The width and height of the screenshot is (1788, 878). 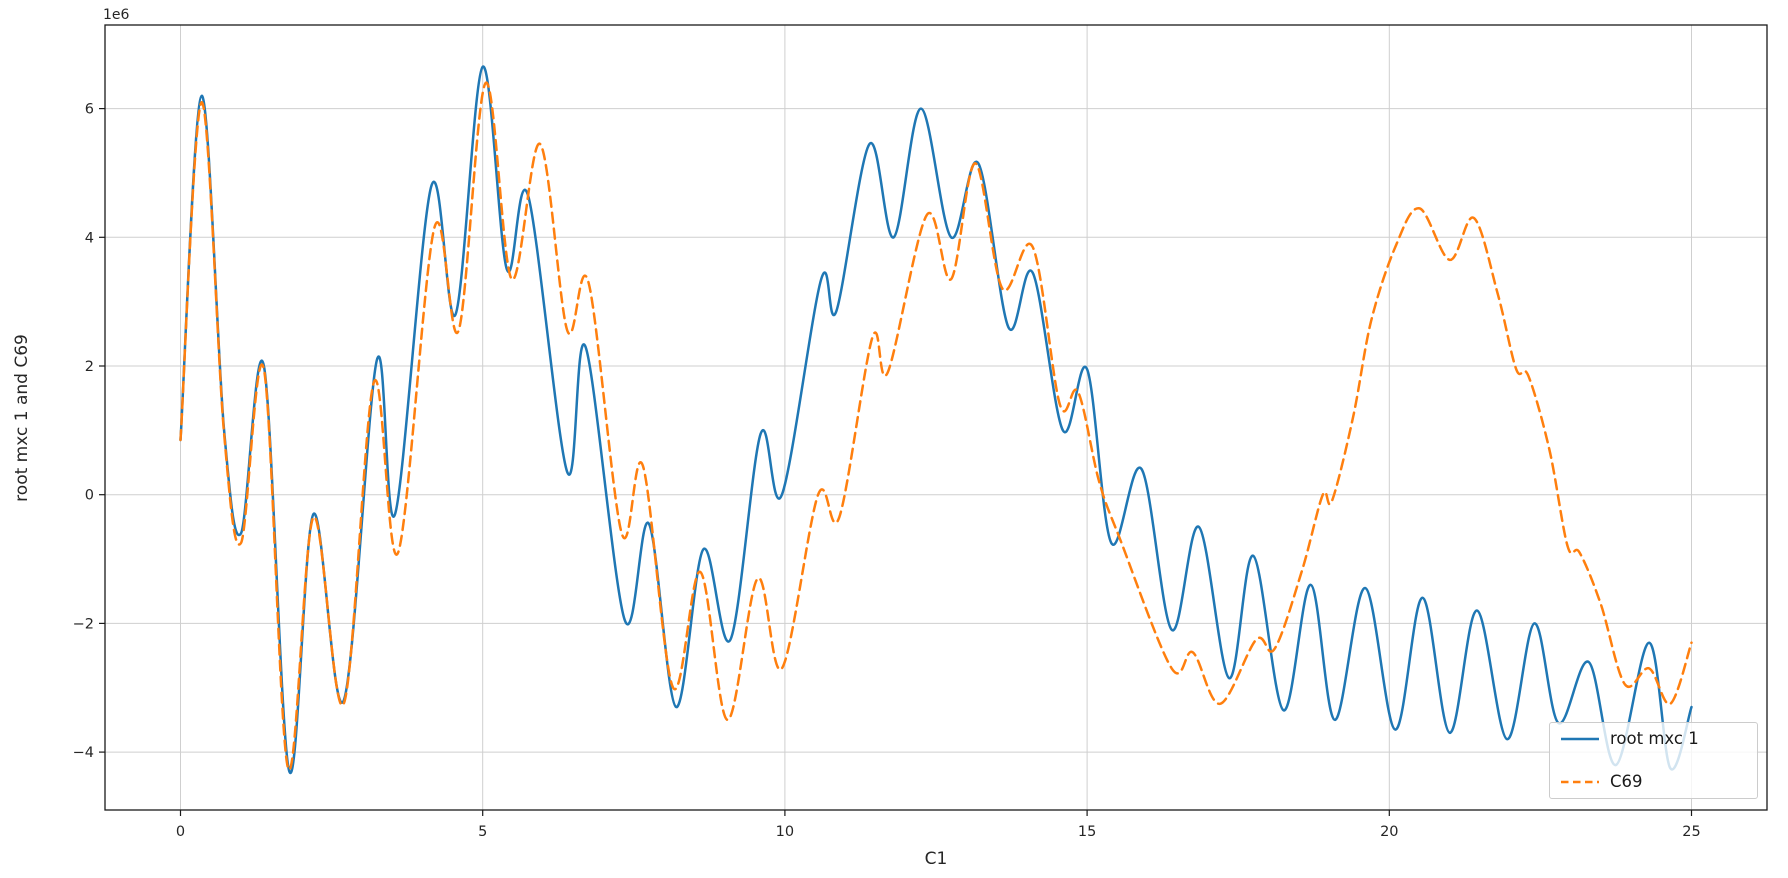 I want to click on y-axis-label: root mxc 1 and C69, so click(x=22, y=418).